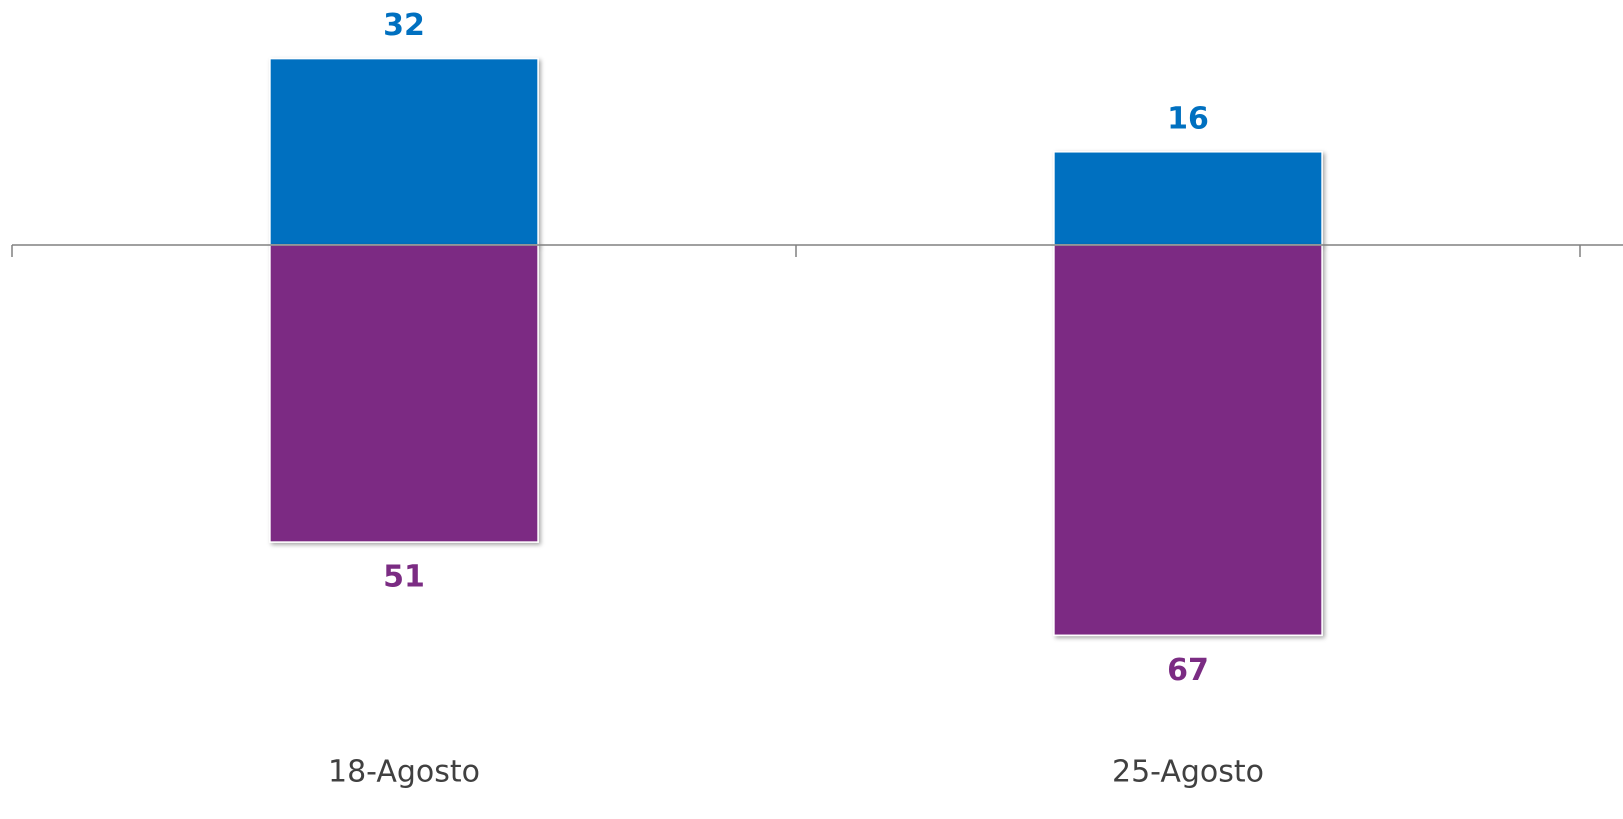 The image size is (1623, 819). Describe the element at coordinates (404, 25) in the screenshot. I see `value-label: 32` at that location.